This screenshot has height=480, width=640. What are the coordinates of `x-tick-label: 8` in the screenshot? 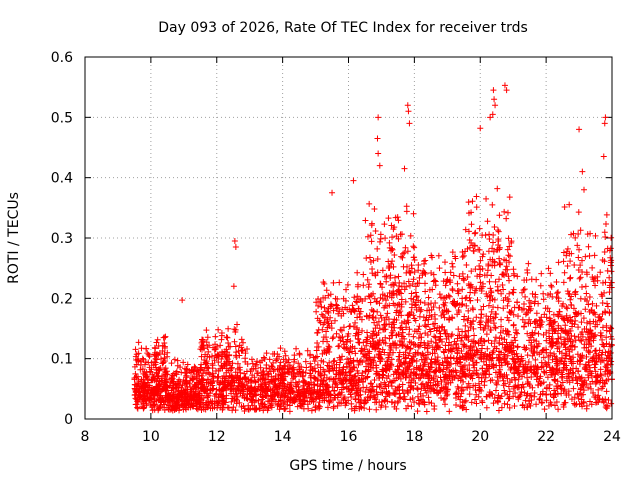 It's located at (85, 437).